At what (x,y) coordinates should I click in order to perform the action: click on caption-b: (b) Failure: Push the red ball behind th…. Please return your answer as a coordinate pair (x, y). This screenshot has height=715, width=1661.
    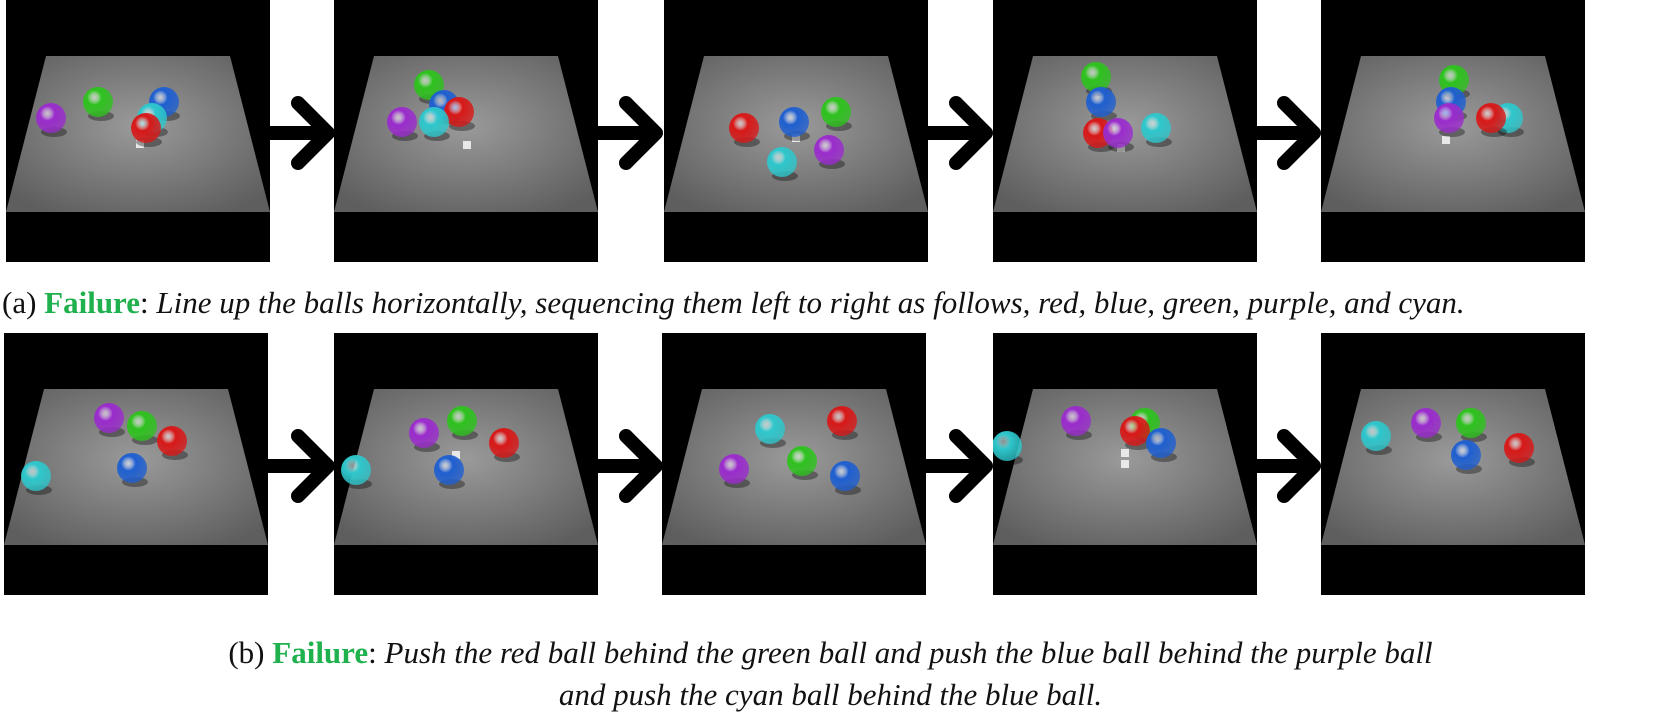
    Looking at the image, I should click on (830, 673).